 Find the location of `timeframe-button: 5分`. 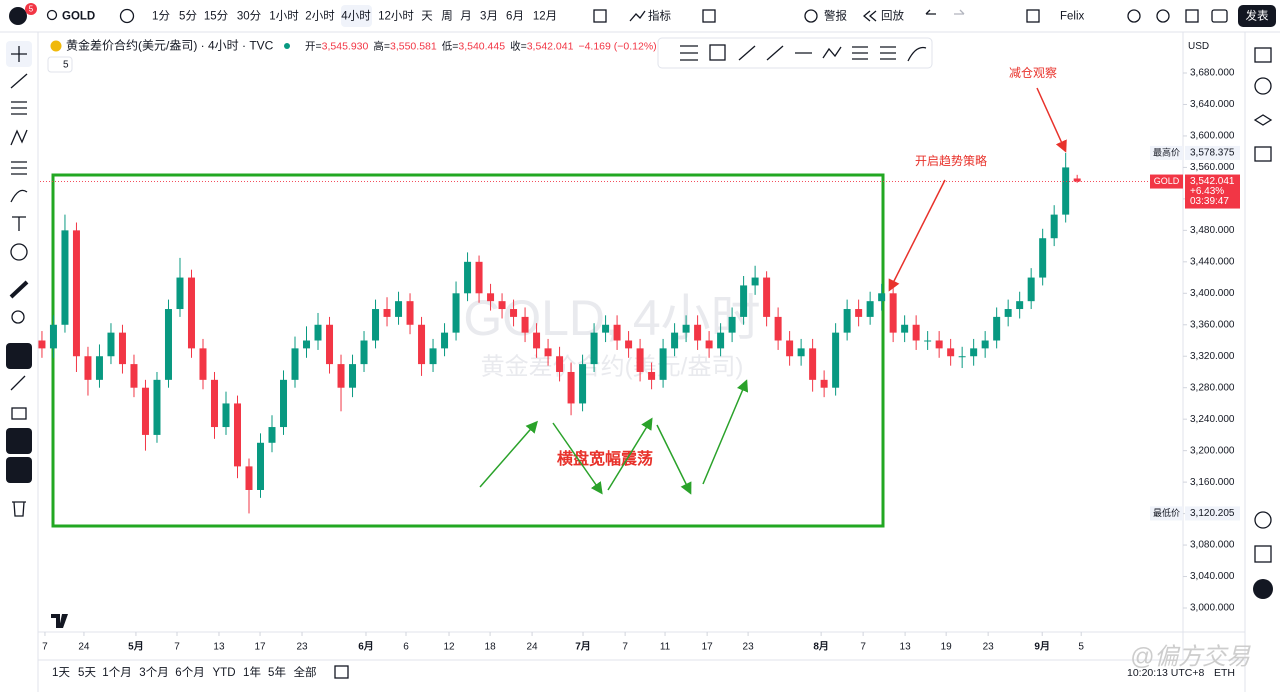

timeframe-button: 5分 is located at coordinates (188, 16).